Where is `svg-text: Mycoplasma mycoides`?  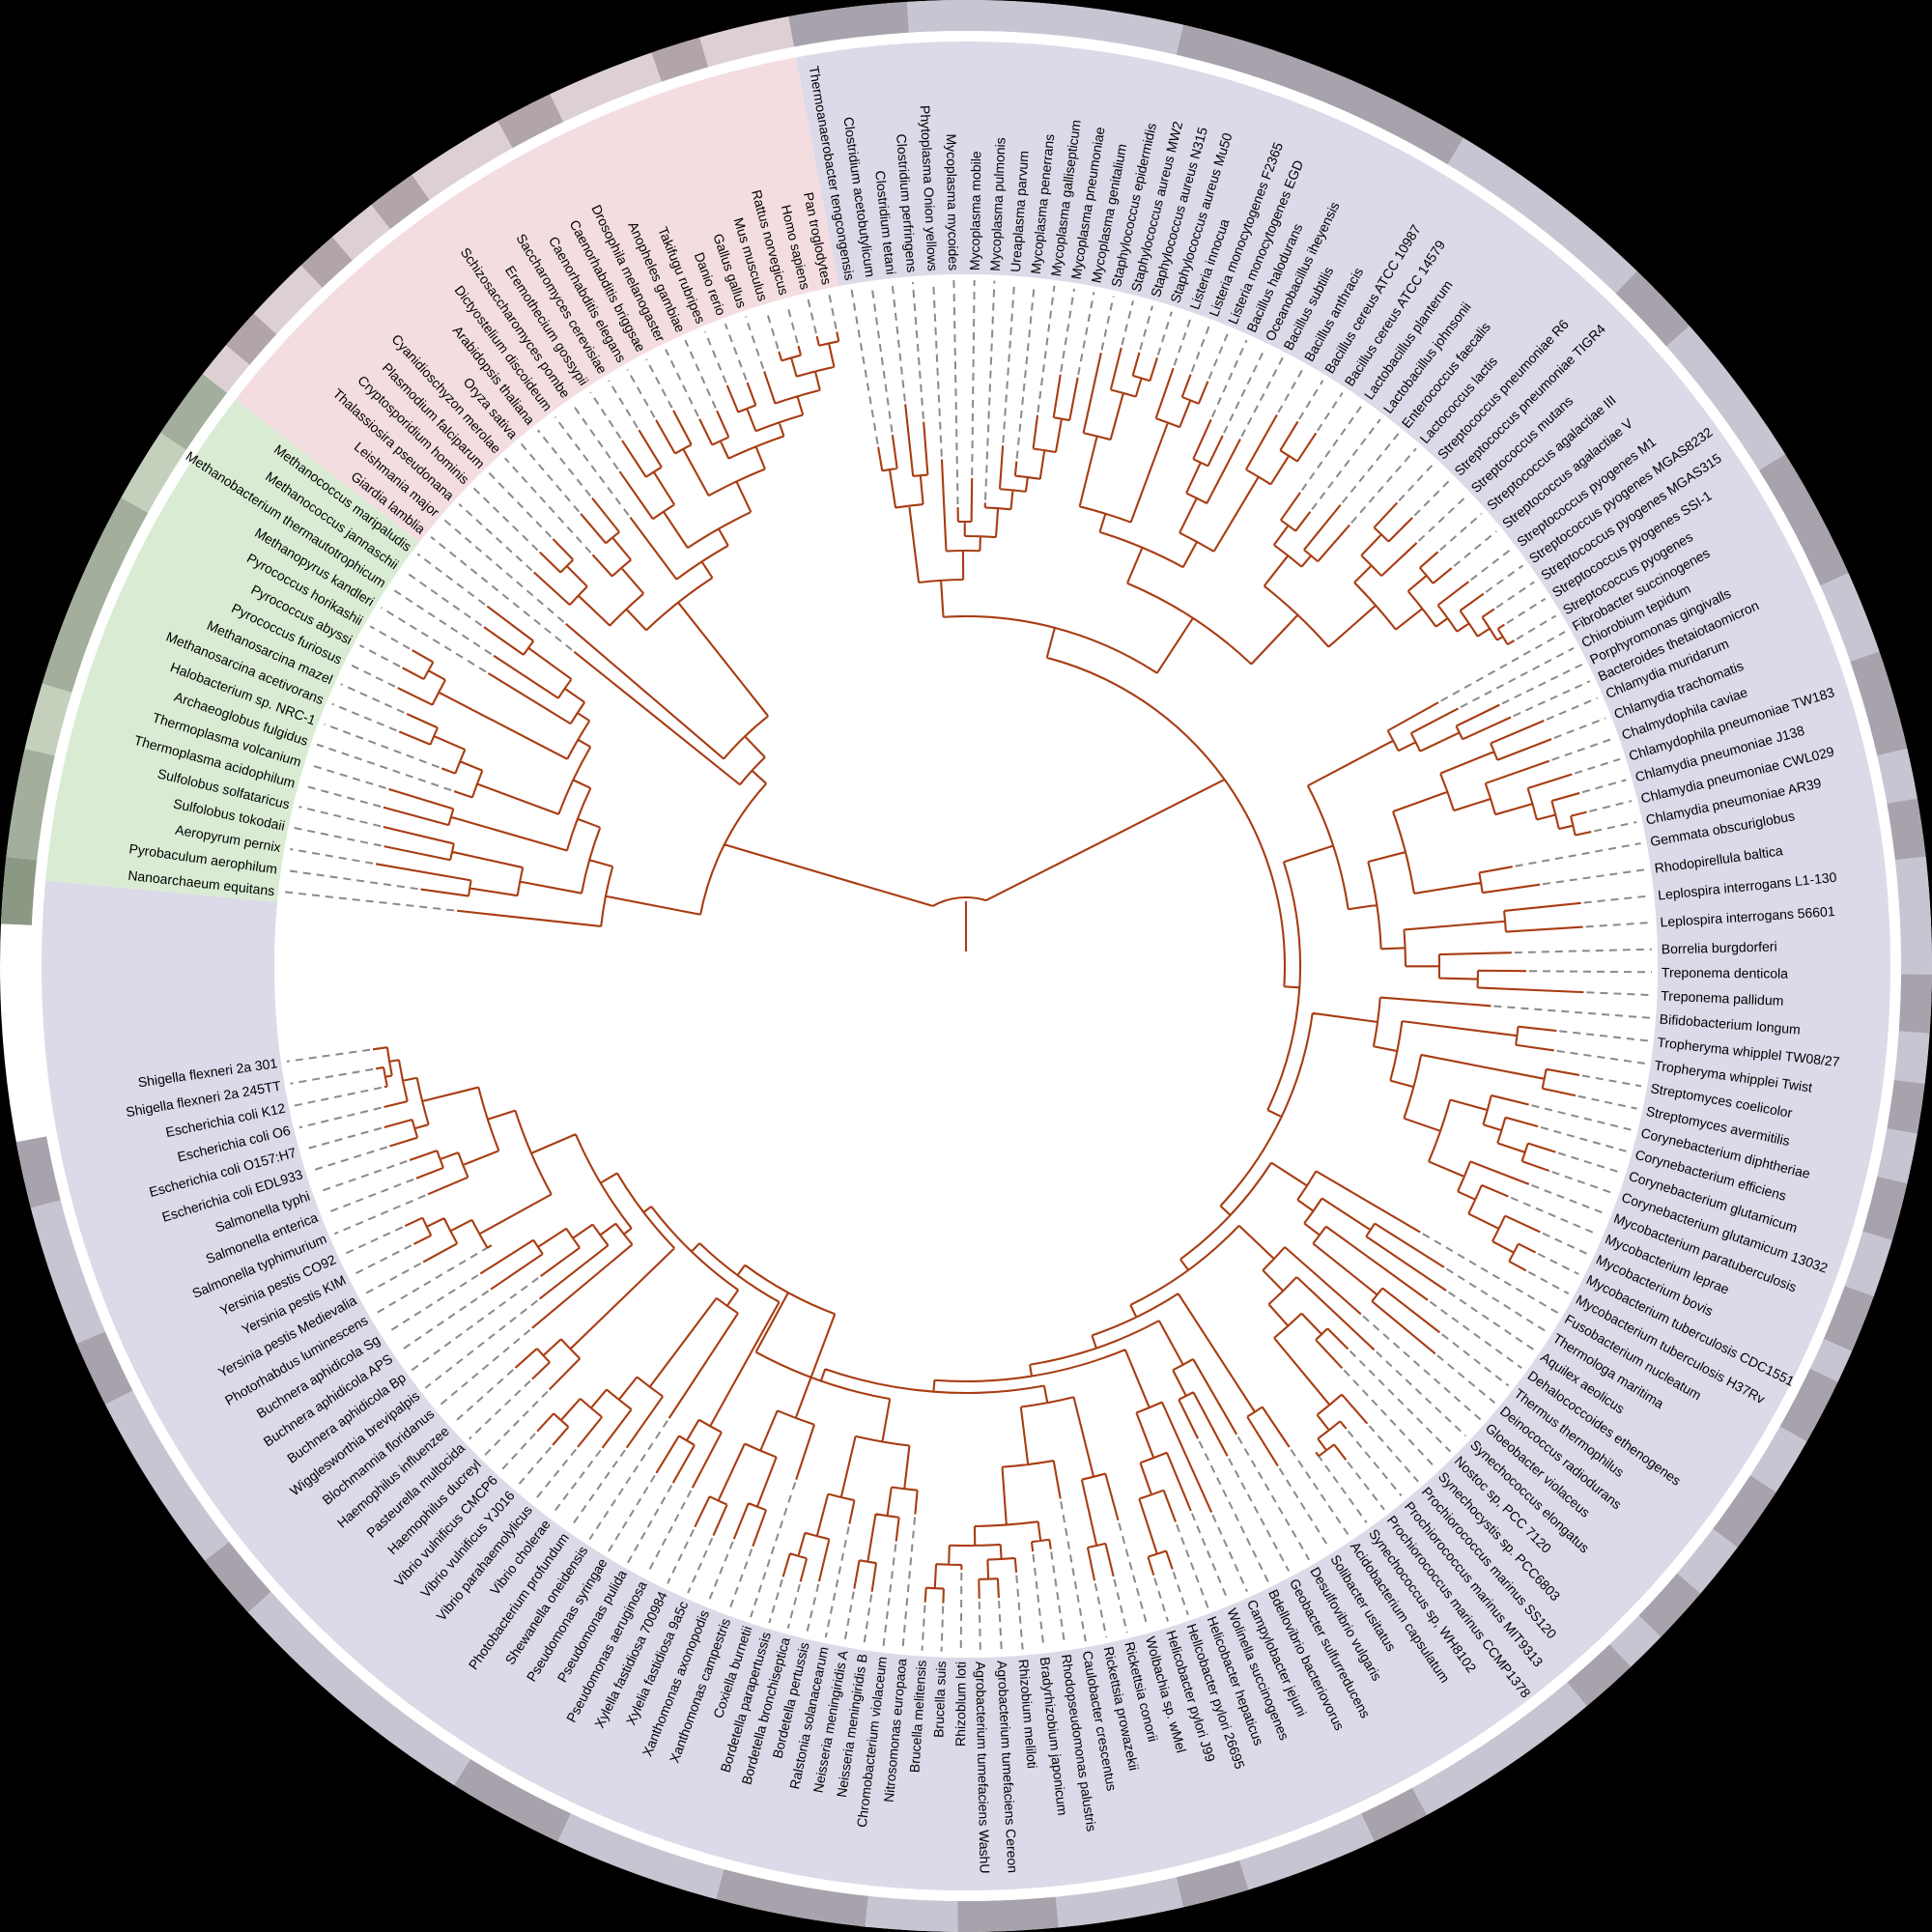
svg-text: Mycoplasma mycoides is located at coordinates (953, 201).